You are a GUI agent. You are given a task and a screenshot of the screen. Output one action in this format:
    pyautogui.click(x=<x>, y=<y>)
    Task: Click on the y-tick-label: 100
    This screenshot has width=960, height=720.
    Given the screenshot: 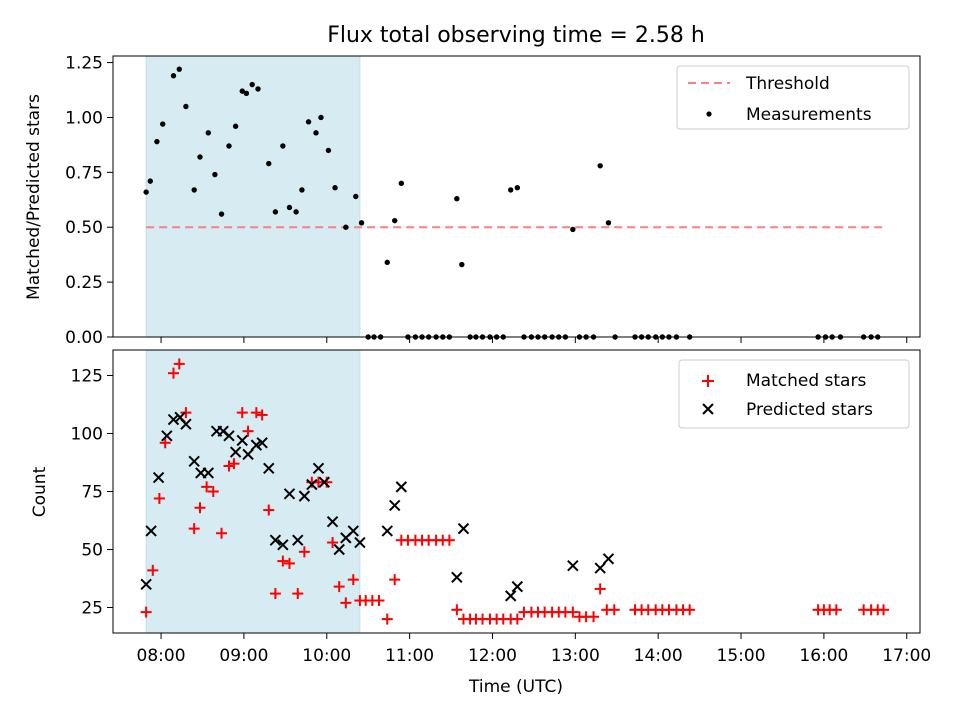 What is the action you would take?
    pyautogui.click(x=87, y=435)
    